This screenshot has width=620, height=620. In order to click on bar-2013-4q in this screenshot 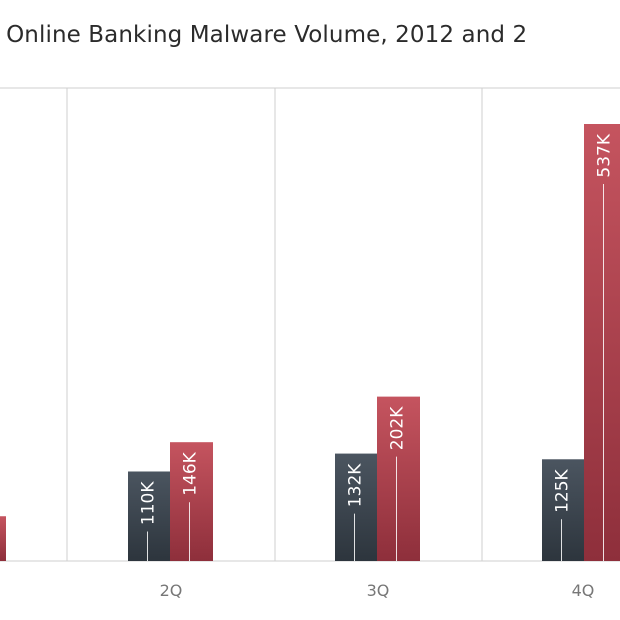, I will do `click(602, 342)`.